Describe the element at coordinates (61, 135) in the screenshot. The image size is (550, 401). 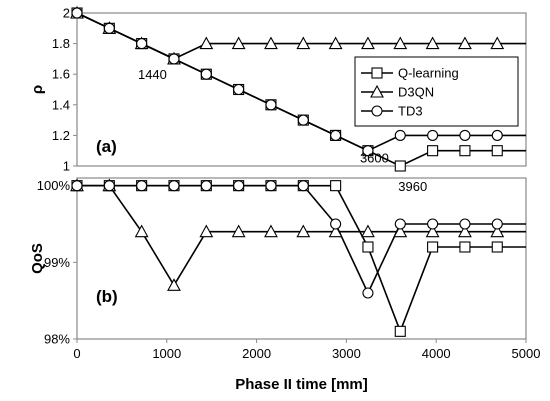
I see `y-tick-label: 1.2` at that location.